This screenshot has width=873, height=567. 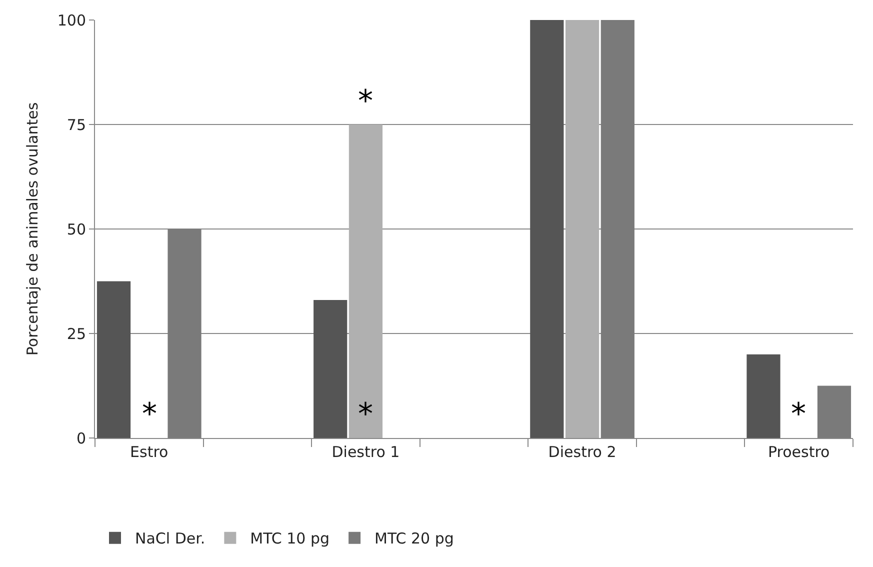 I want to click on y-tick-label: 100, so click(x=71, y=20).